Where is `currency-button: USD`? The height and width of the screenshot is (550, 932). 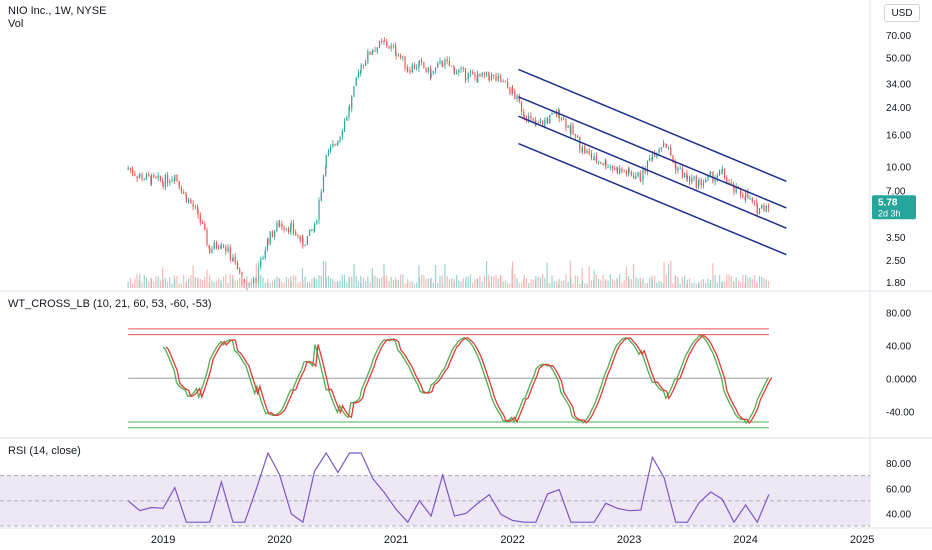 currency-button: USD is located at coordinates (902, 13).